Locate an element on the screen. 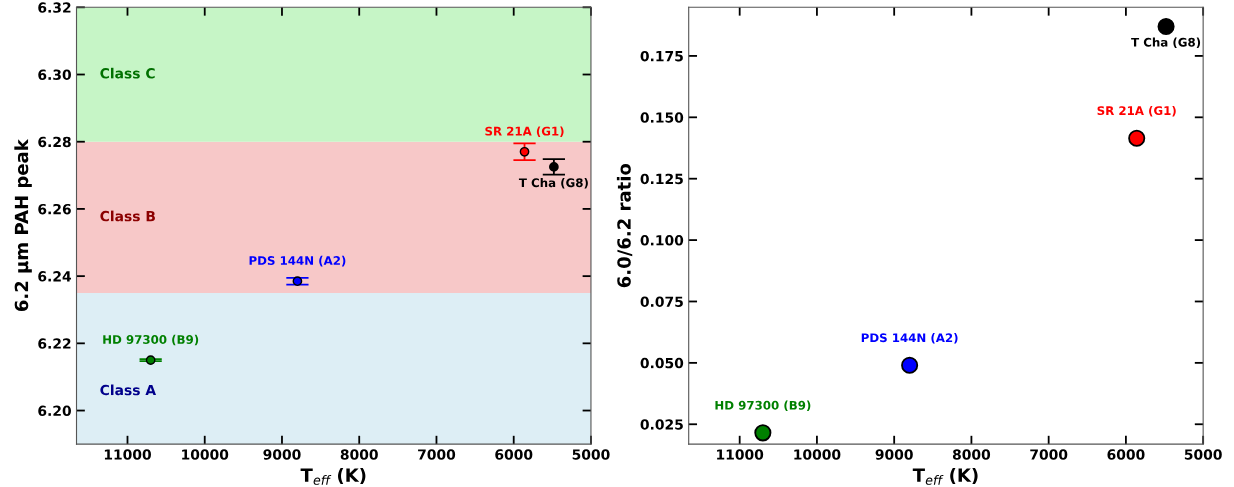 Image resolution: width=1234 pixels, height=487 pixels. y-tick-label: 6.32 is located at coordinates (54, 7).